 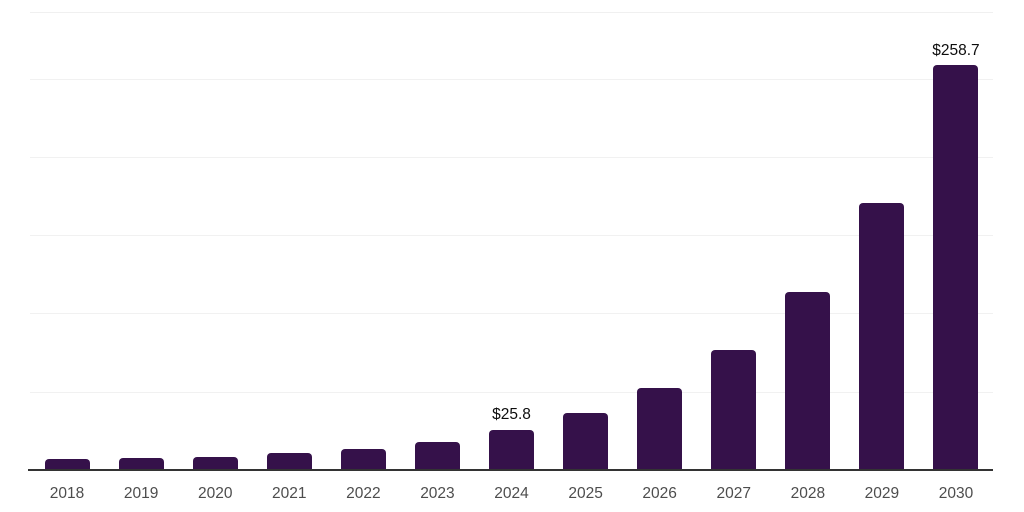 I want to click on data-label-2030: $258.7, so click(x=956, y=50).